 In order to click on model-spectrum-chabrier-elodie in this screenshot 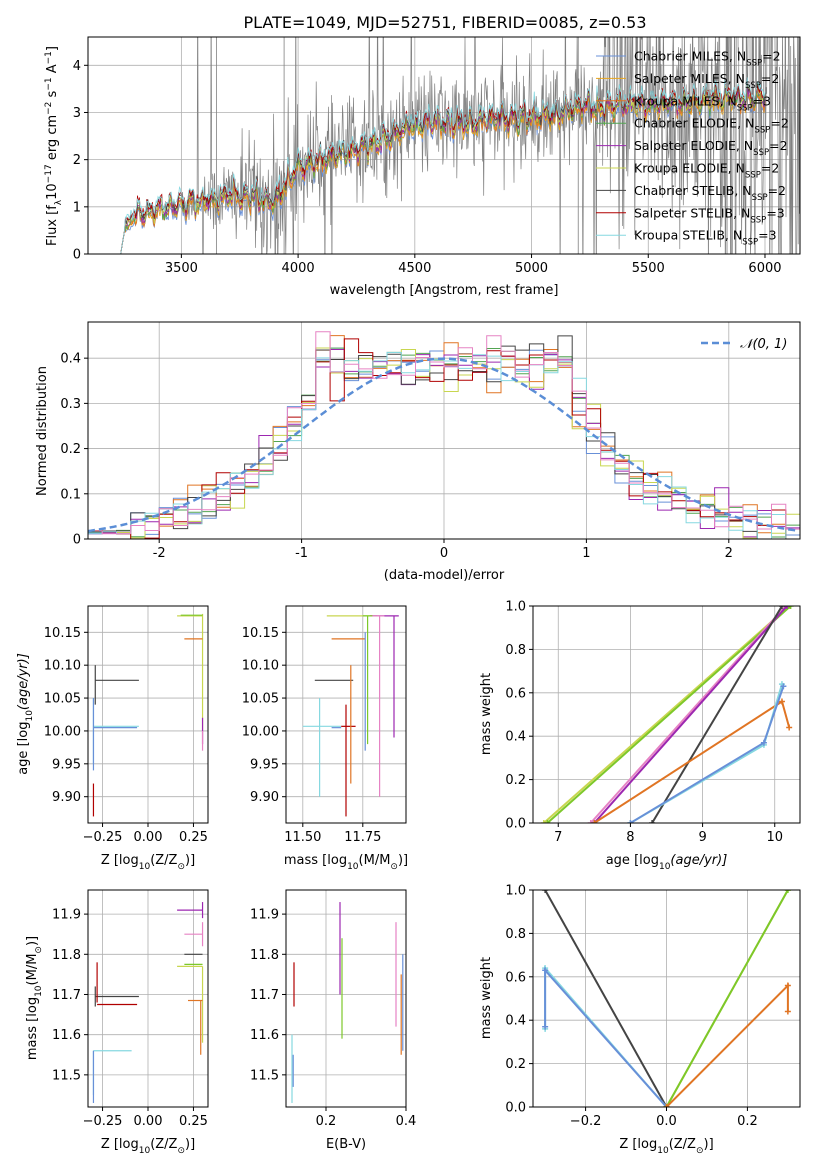, I will do `click(443, 169)`.